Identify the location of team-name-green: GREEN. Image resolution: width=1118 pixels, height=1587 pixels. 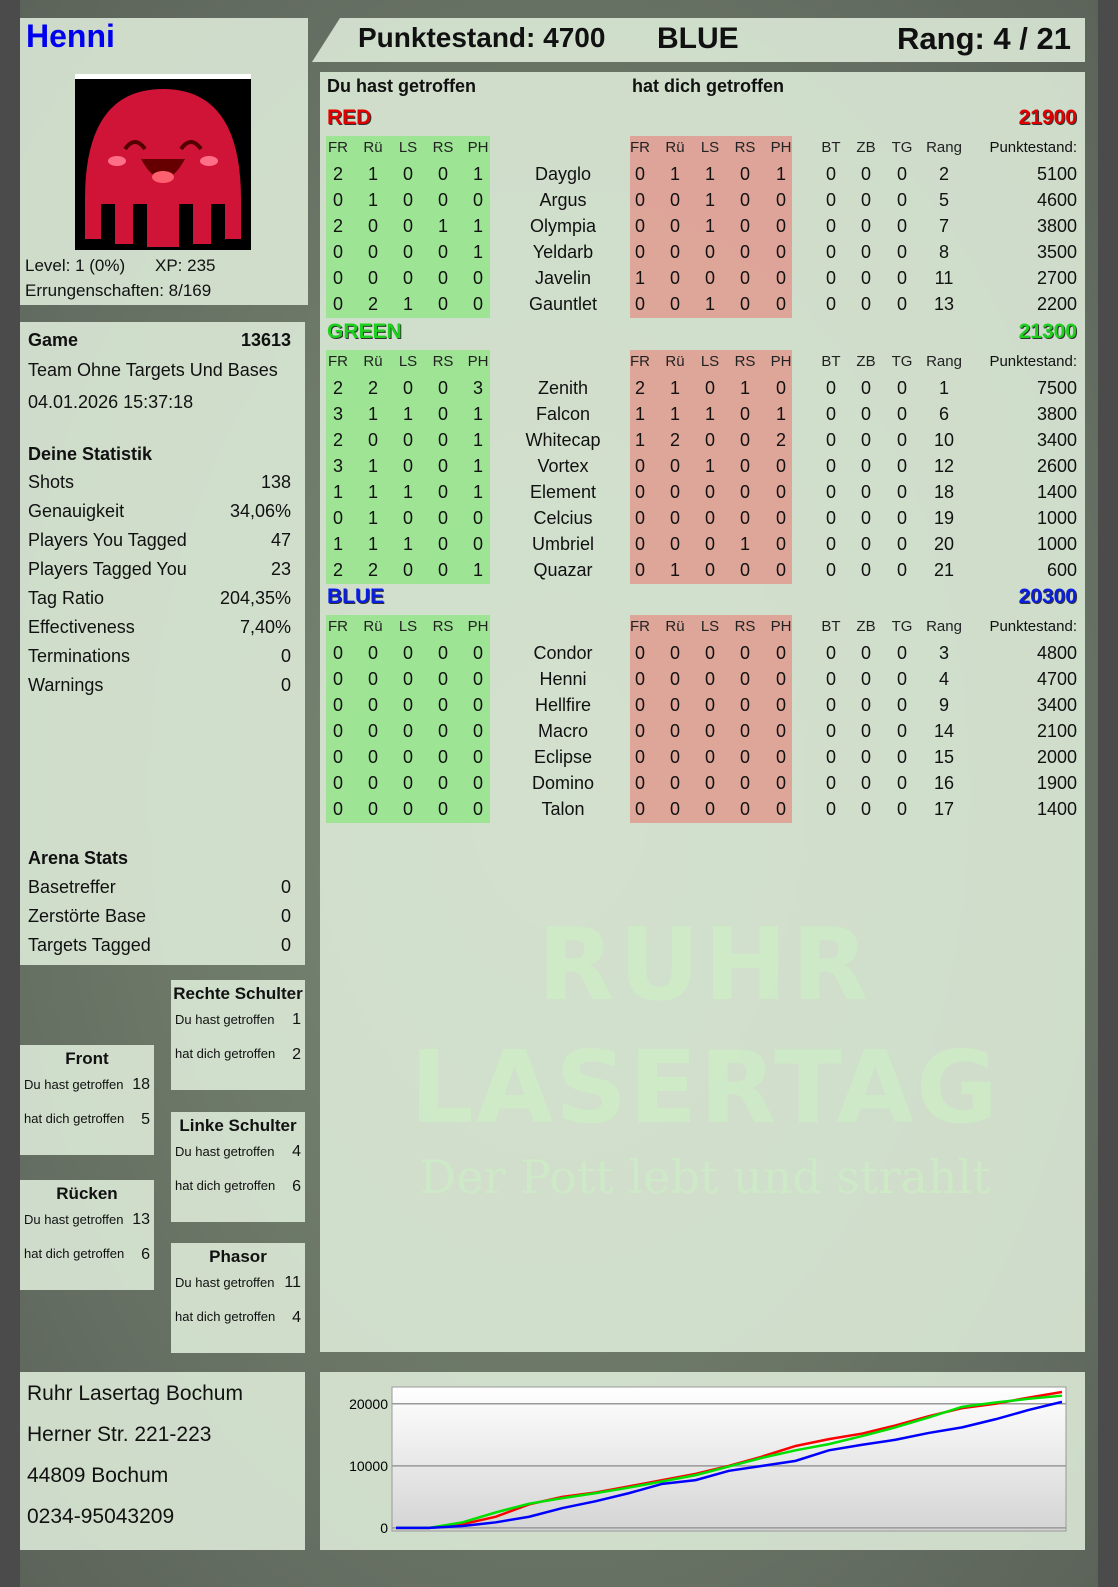
(364, 331).